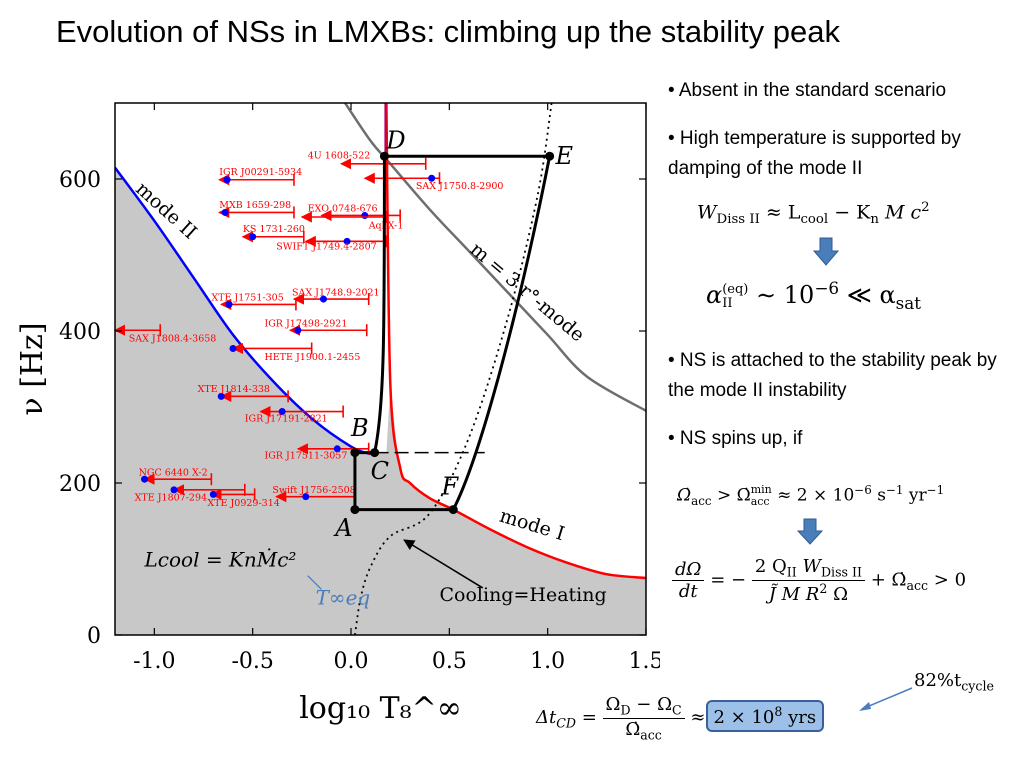  Describe the element at coordinates (312, 357) in the screenshot. I see `source-label: HETE J1900.1-2455` at that location.